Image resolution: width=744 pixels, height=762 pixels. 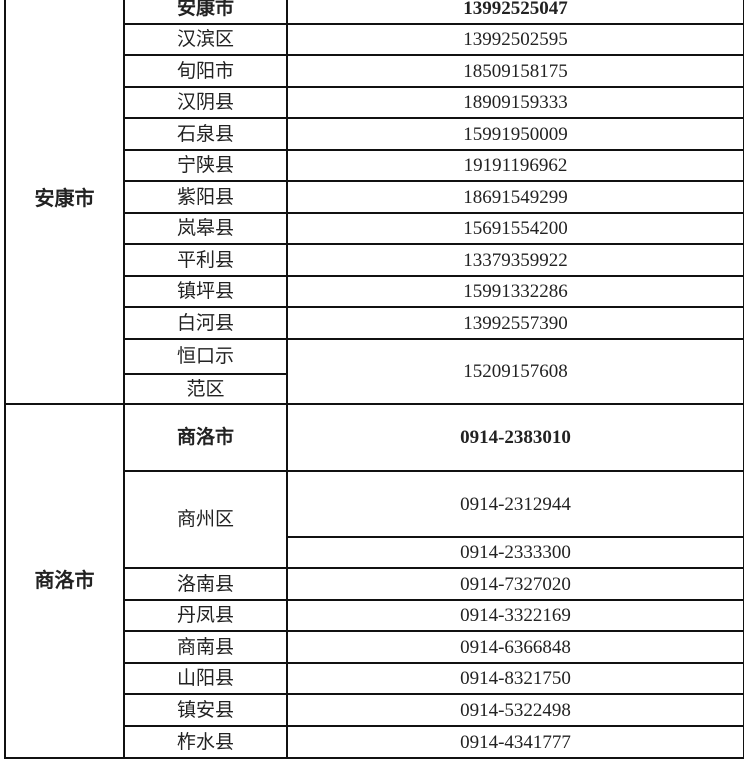 I want to click on table-row: 白河县 13992557390, so click(x=374, y=323).